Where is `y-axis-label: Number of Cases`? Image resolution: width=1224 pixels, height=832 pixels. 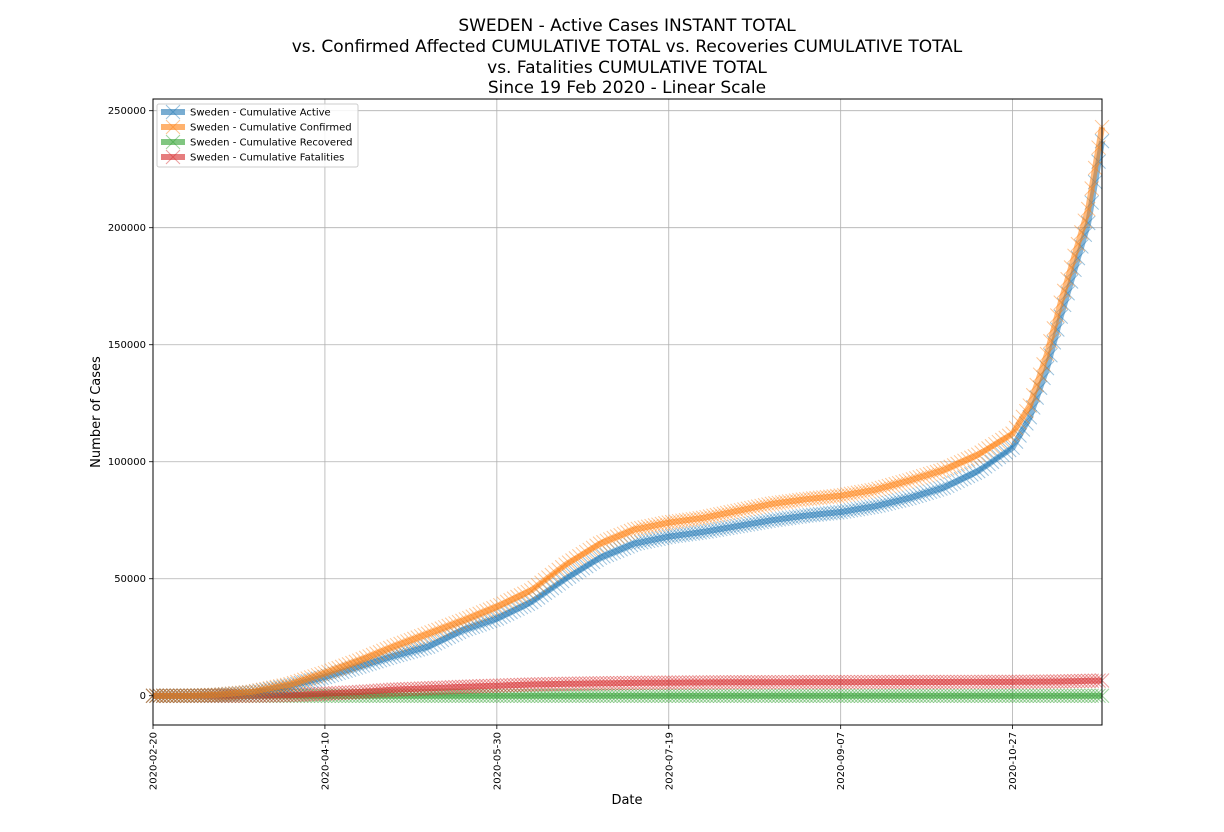 y-axis-label: Number of Cases is located at coordinates (96, 412).